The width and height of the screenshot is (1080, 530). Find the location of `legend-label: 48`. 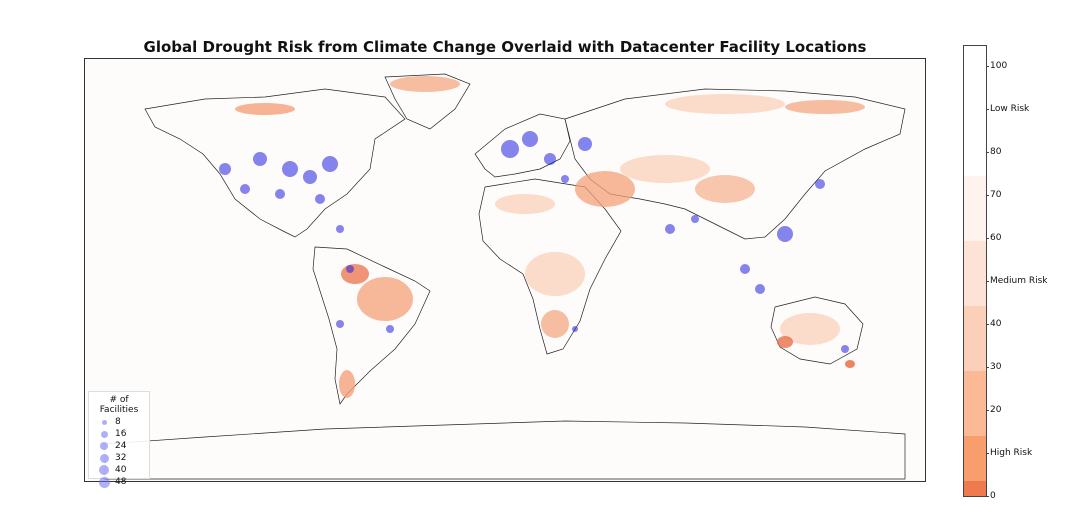

legend-label: 48 is located at coordinates (121, 482).